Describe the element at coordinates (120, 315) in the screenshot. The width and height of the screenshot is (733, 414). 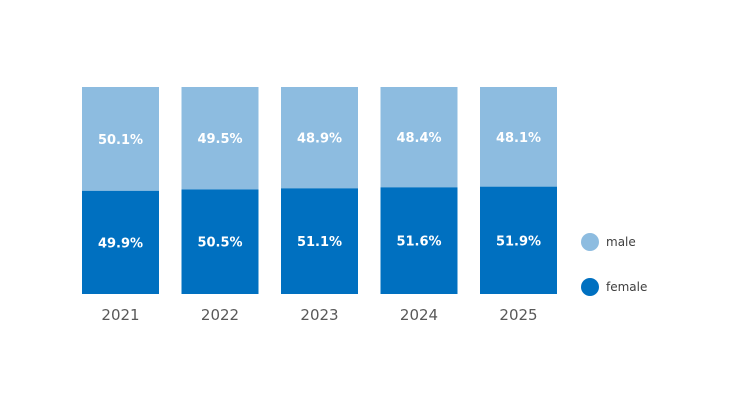
I see `x-tick-label-2021: 2021` at that location.